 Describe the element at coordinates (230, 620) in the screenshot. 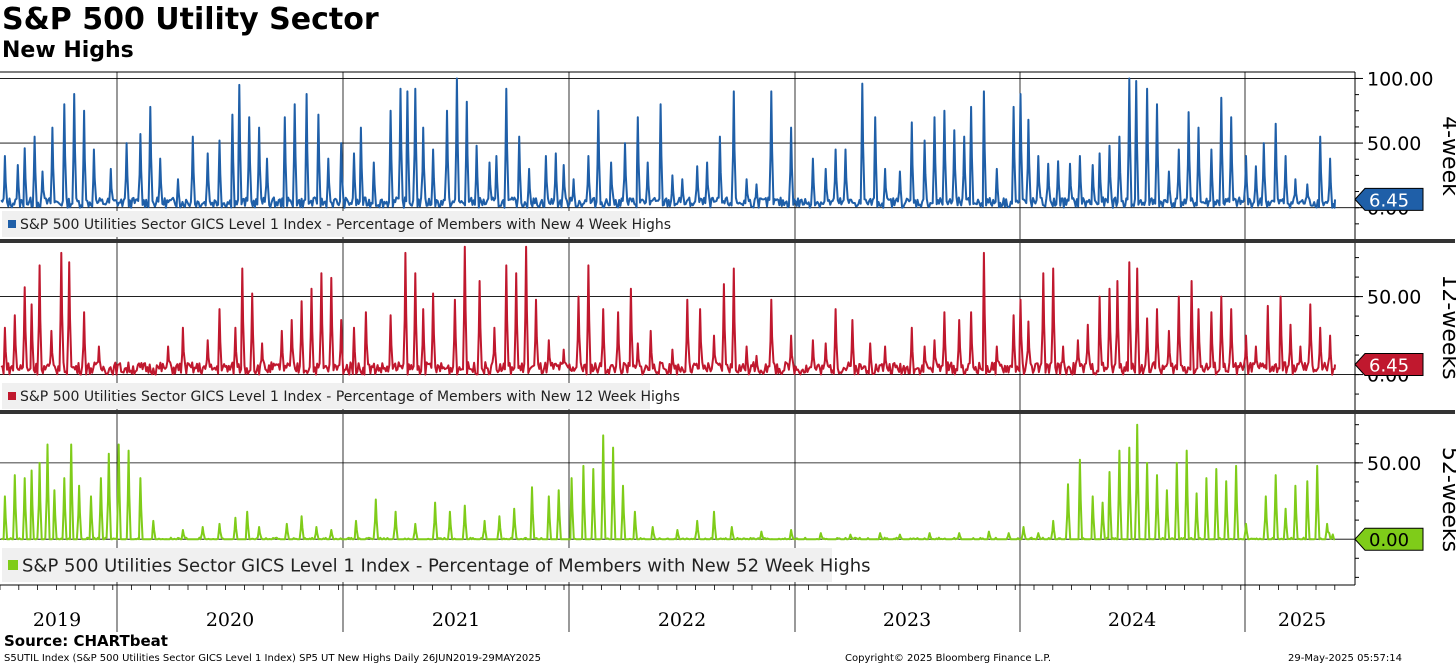

I see `x-tick-label: 2020` at that location.